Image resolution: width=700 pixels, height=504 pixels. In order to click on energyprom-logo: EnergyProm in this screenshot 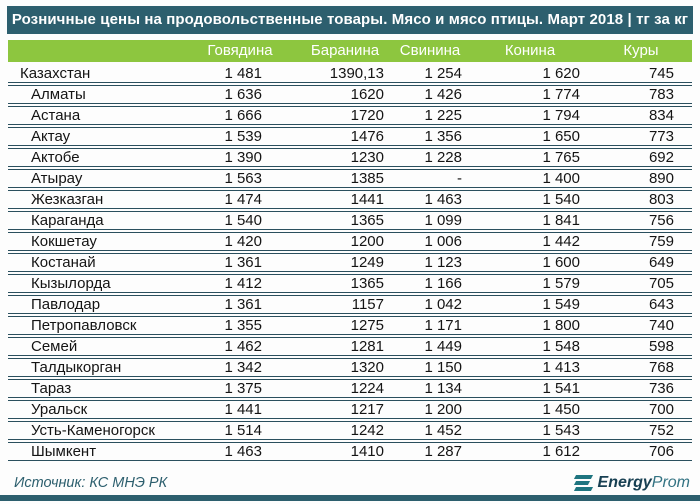, I will do `click(631, 483)`.